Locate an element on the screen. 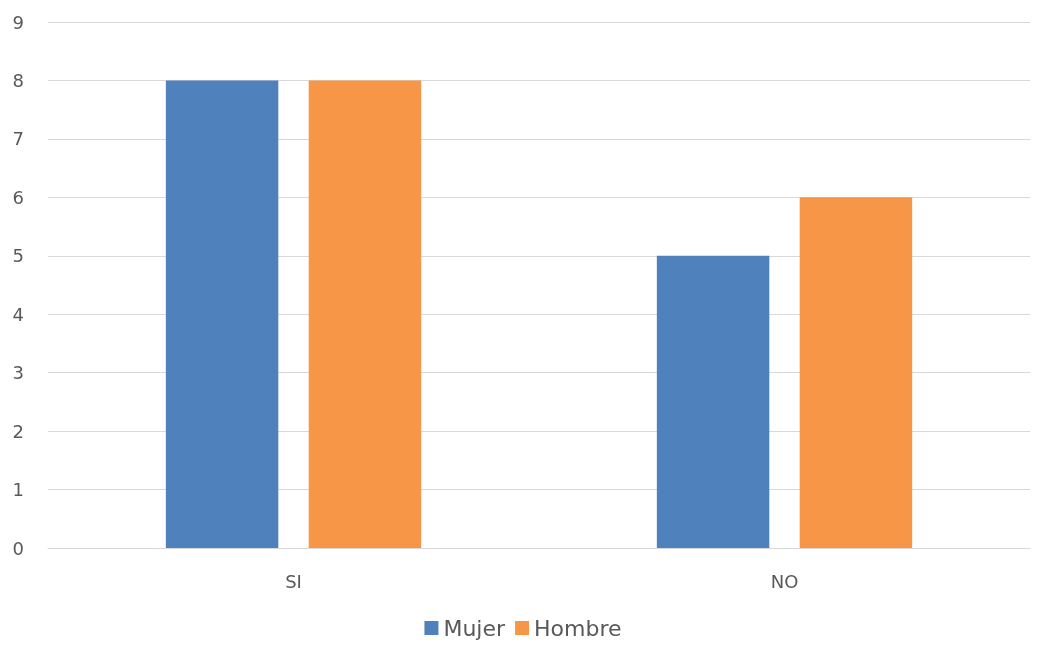 The height and width of the screenshot is (648, 1046). y-tick-label: 9 is located at coordinates (18, 22).